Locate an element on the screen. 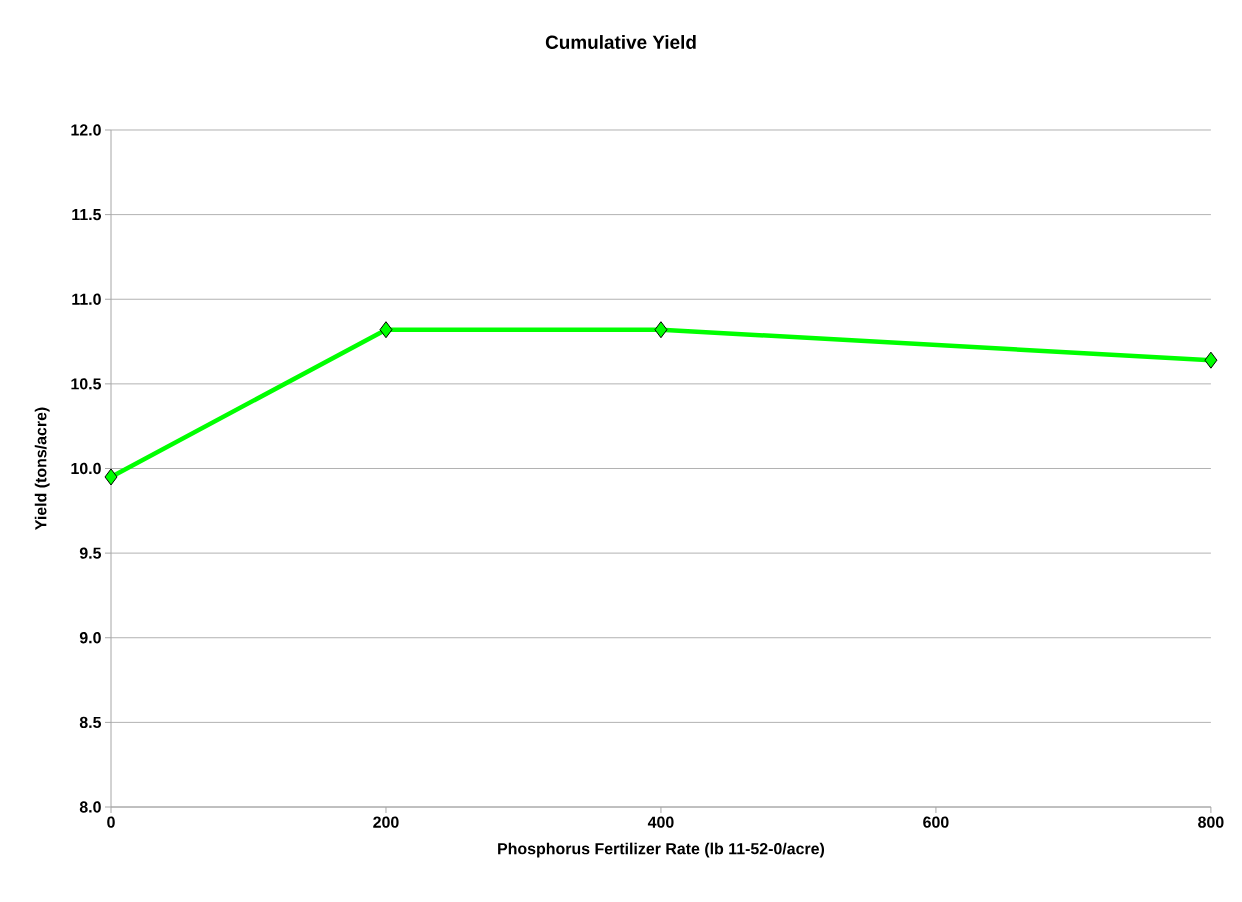  x-tick-label: 600 is located at coordinates (936, 822).